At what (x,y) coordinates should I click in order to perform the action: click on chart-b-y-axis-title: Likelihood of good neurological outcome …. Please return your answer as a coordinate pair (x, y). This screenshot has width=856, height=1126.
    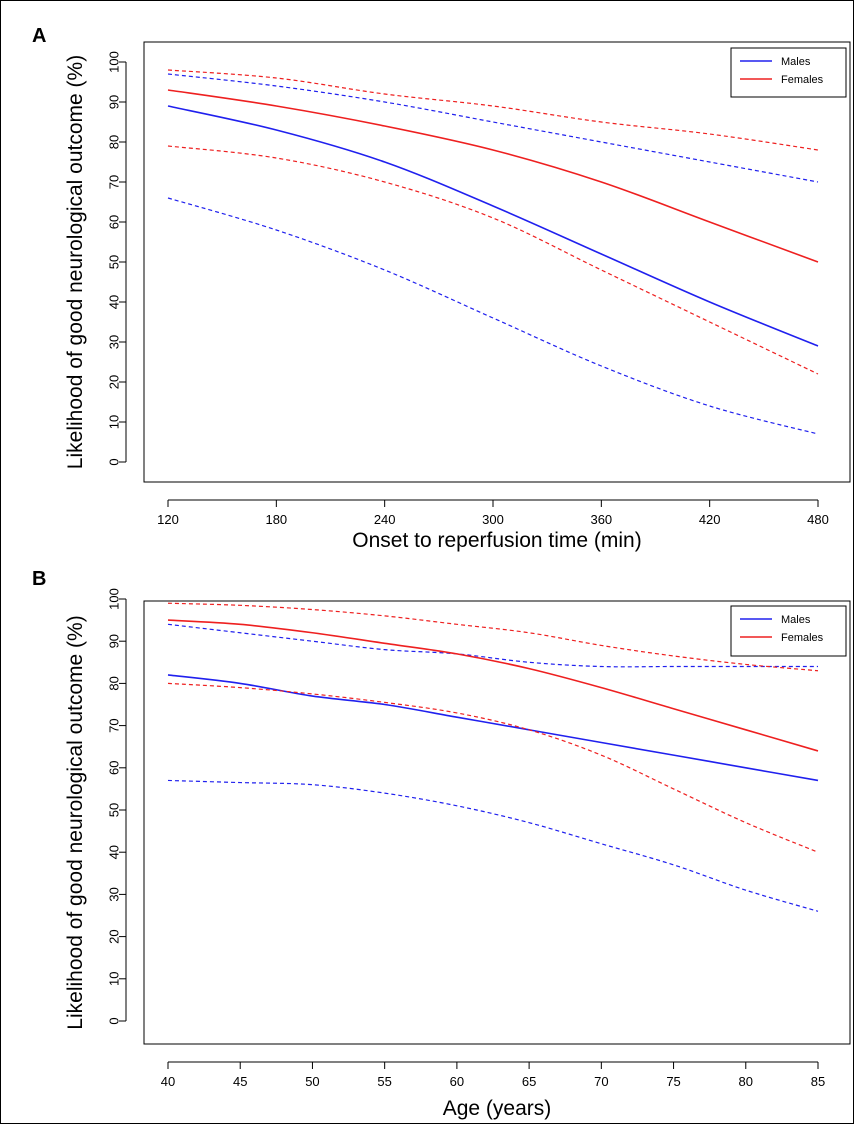
    Looking at the image, I should click on (75, 822).